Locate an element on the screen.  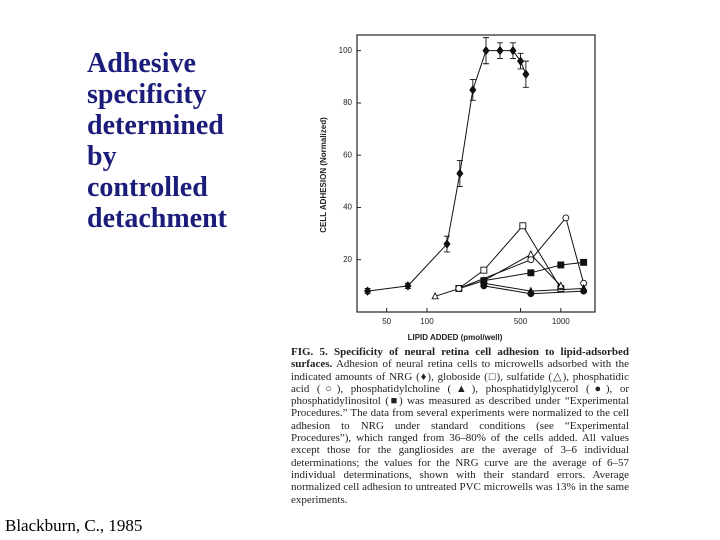
title-line: detachment is located at coordinates (157, 218).